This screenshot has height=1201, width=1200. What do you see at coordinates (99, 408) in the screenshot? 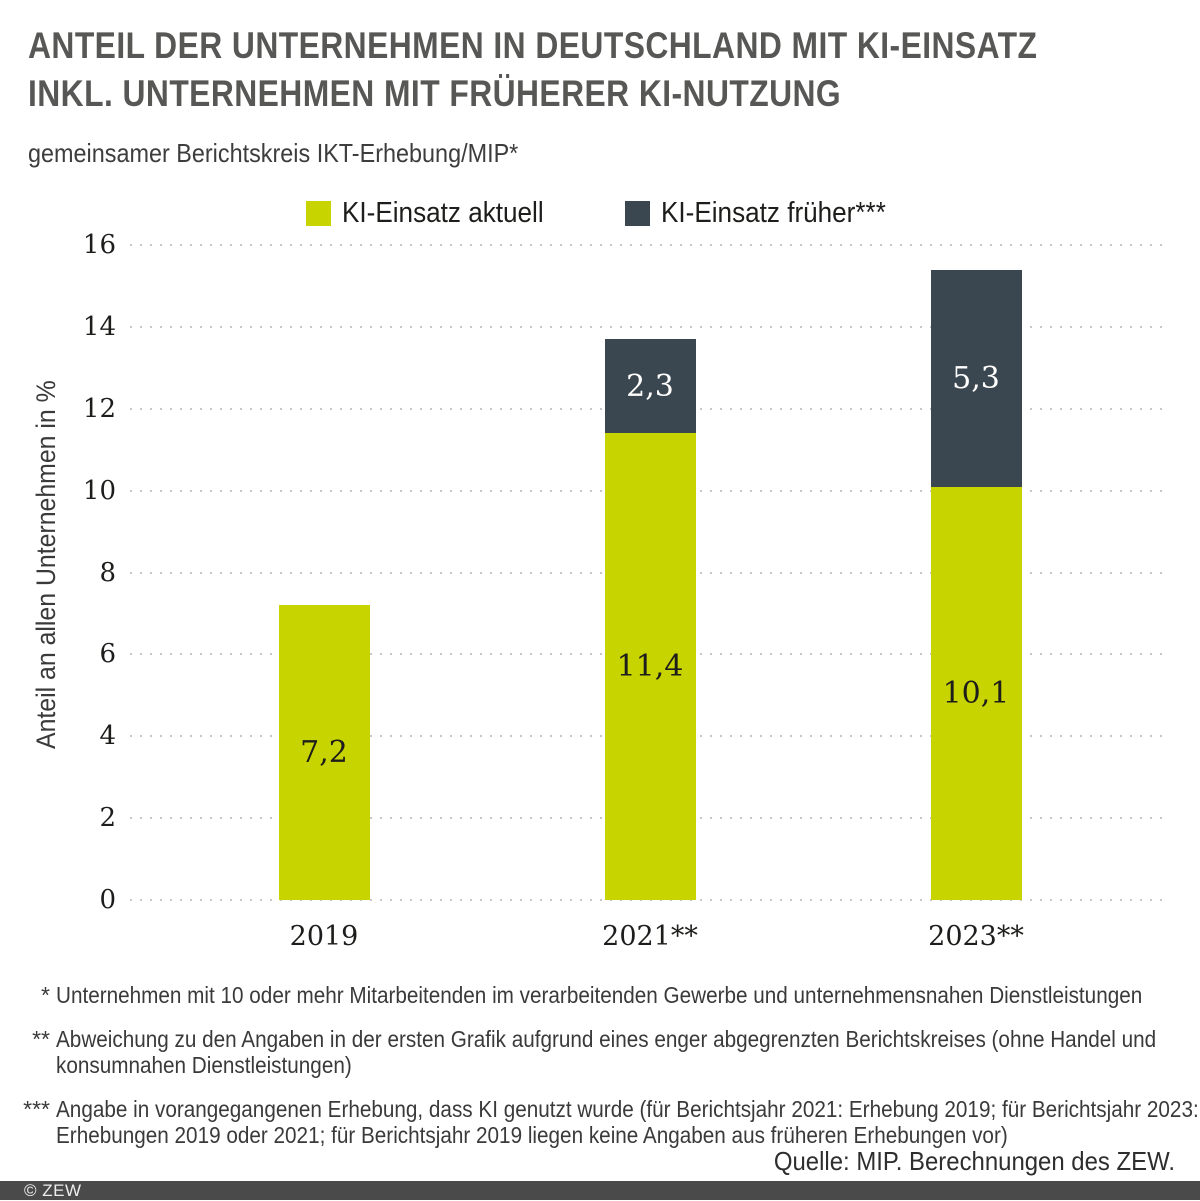
I see `y-tick-label-12: 12` at bounding box center [99, 408].